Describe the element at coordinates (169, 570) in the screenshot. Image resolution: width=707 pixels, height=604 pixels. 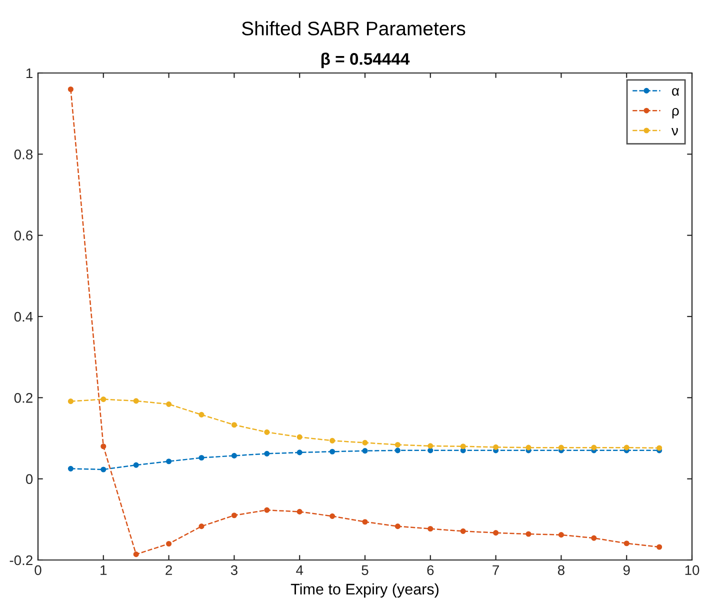
I see `x-tick-label: 2` at that location.